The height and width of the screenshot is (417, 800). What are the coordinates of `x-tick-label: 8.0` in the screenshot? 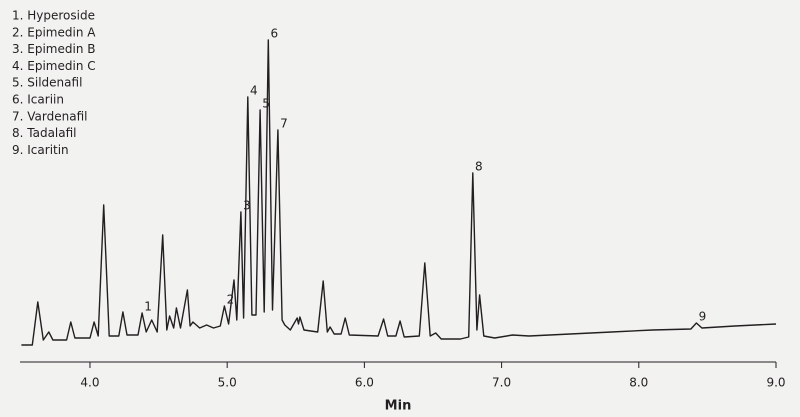 It's located at (638, 383).